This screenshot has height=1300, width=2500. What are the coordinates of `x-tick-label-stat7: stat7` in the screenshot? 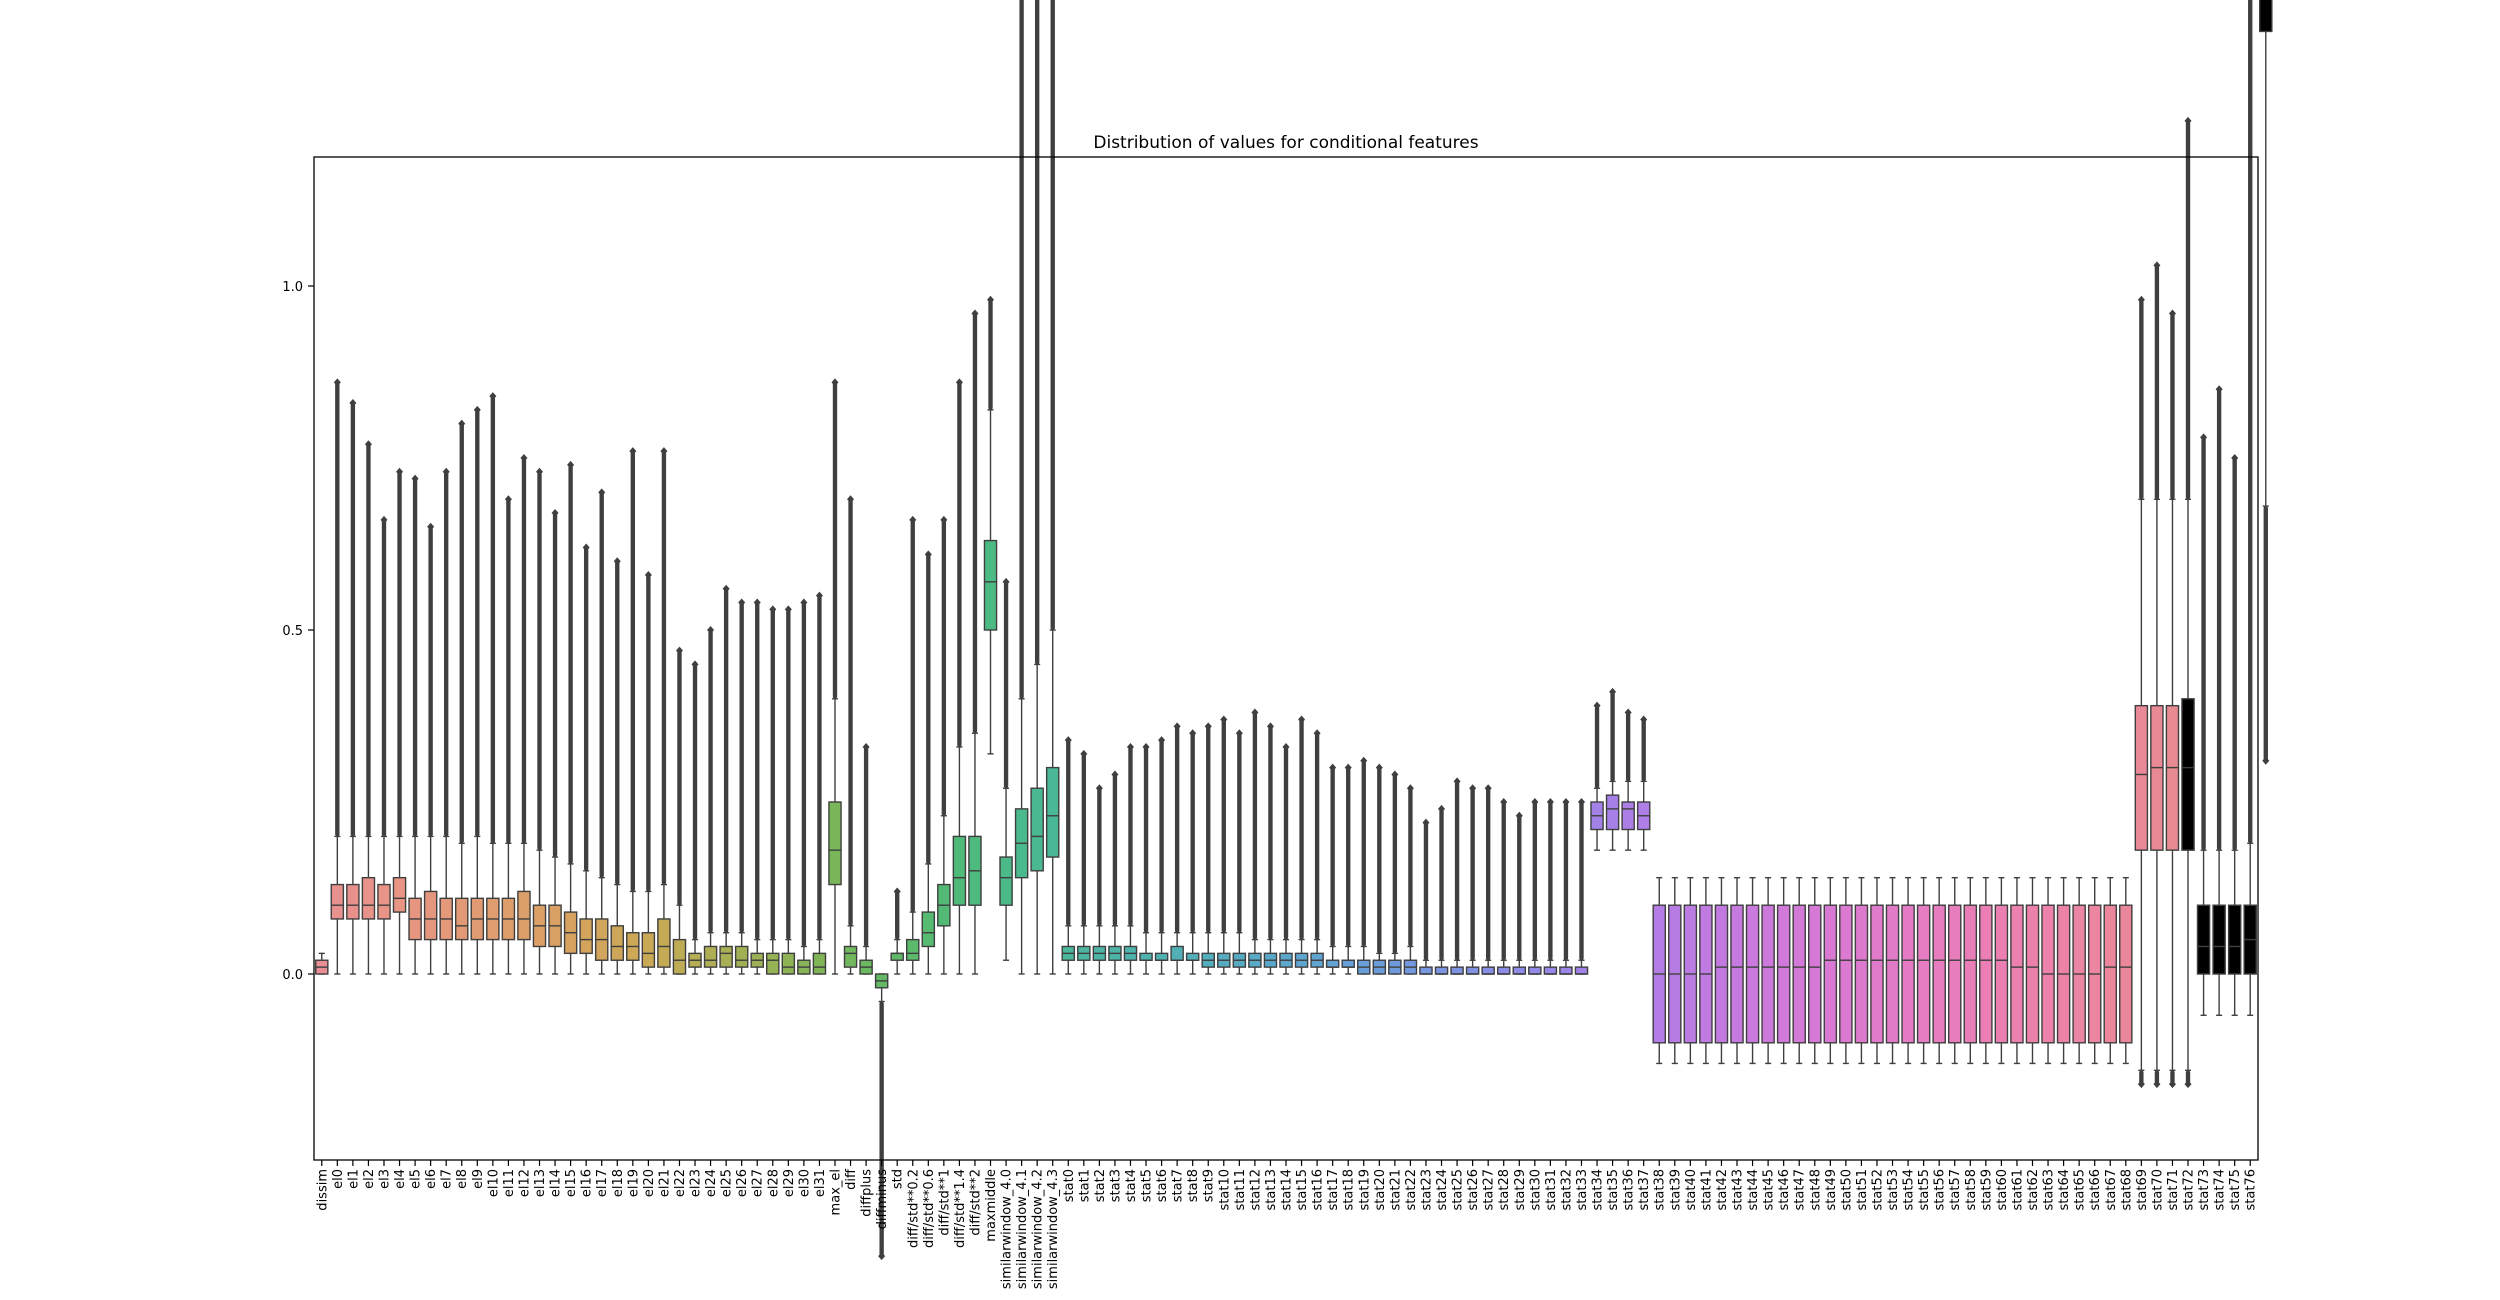 It's located at (1178, 1185).